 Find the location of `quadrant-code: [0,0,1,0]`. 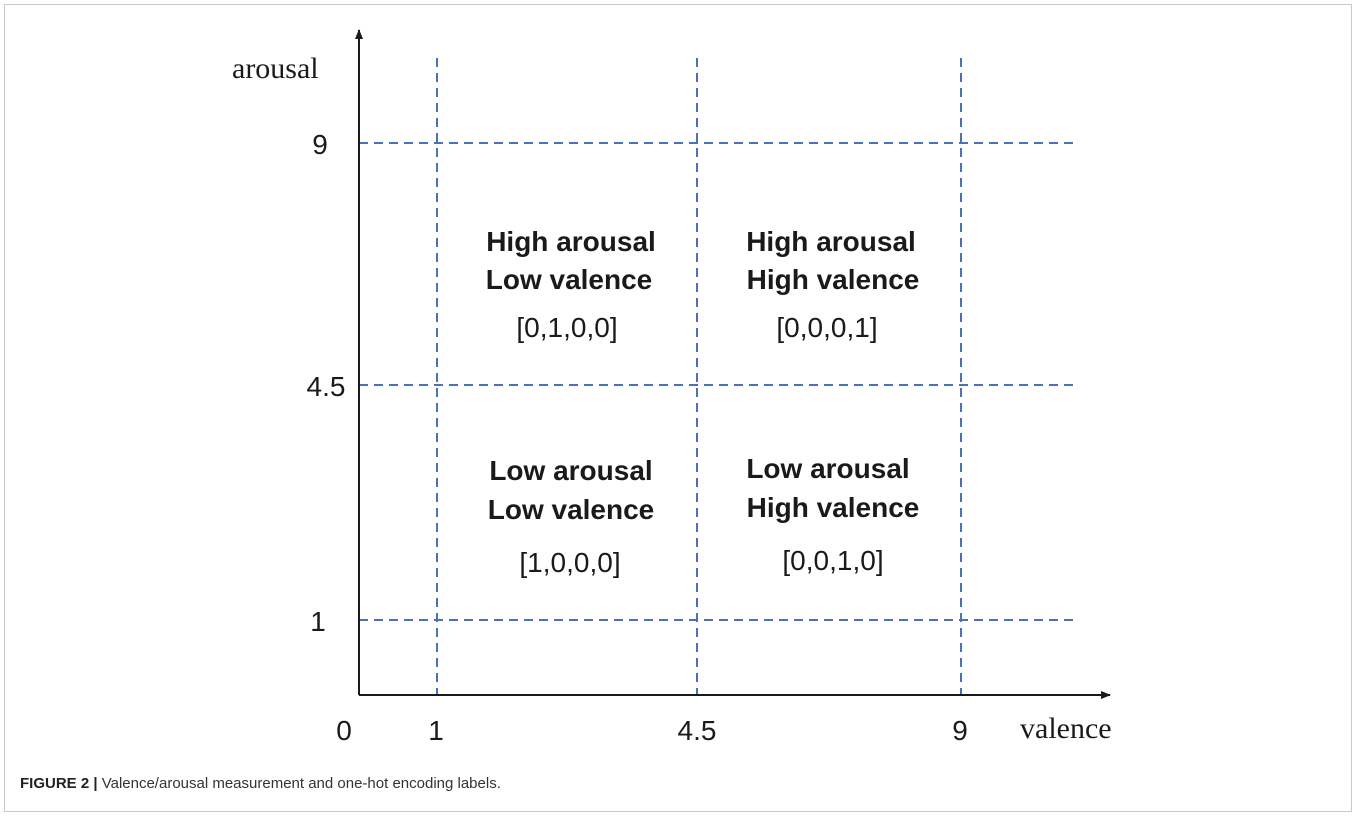

quadrant-code: [0,0,1,0] is located at coordinates (832, 560).